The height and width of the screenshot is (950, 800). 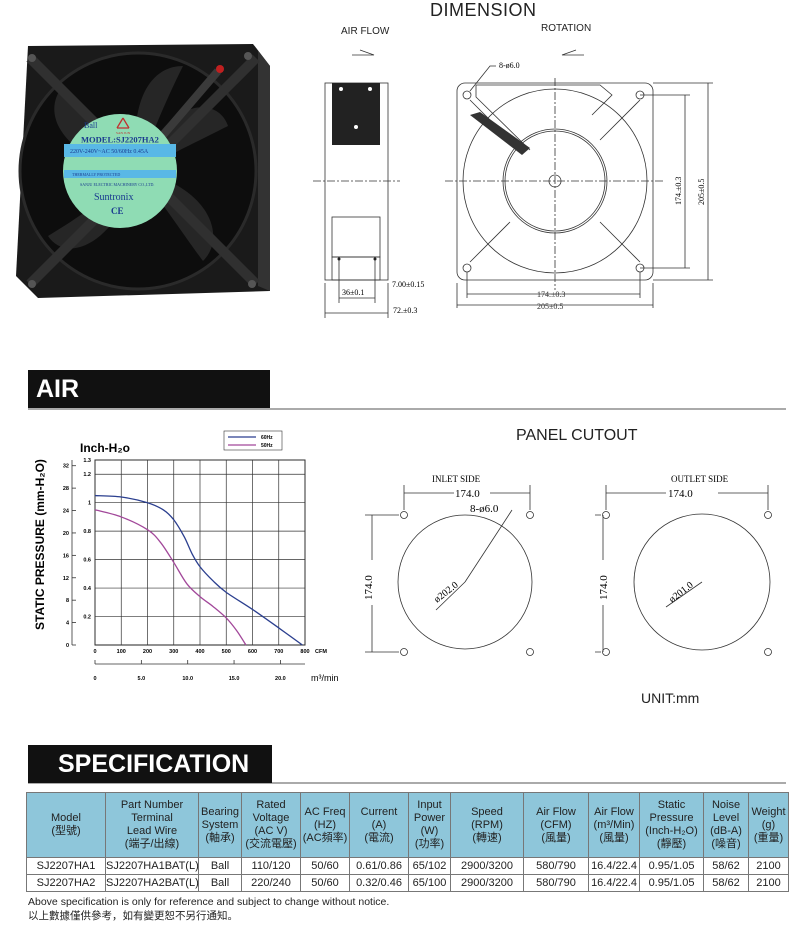 What do you see at coordinates (551, 294) in the screenshot?
I see `dim-174-h: 174.±0.3` at bounding box center [551, 294].